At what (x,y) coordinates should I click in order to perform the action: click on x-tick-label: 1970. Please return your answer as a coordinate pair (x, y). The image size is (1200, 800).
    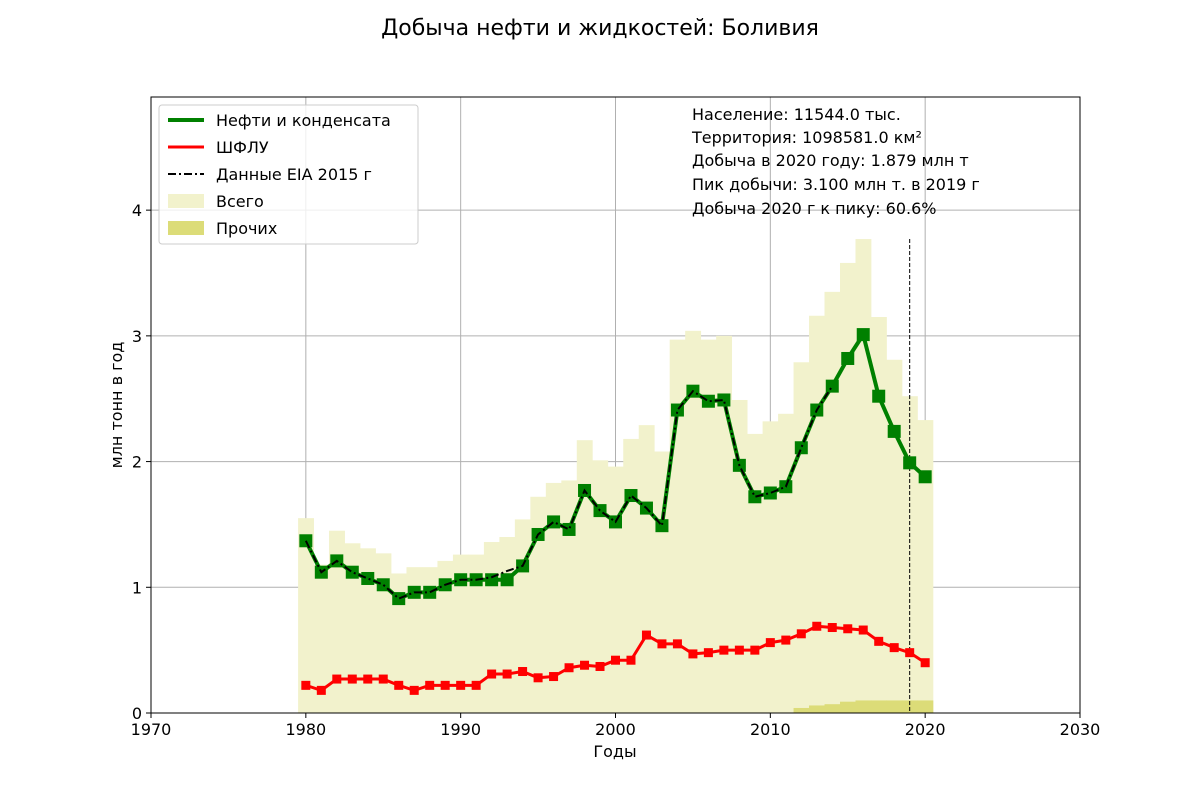
    Looking at the image, I should click on (151, 729).